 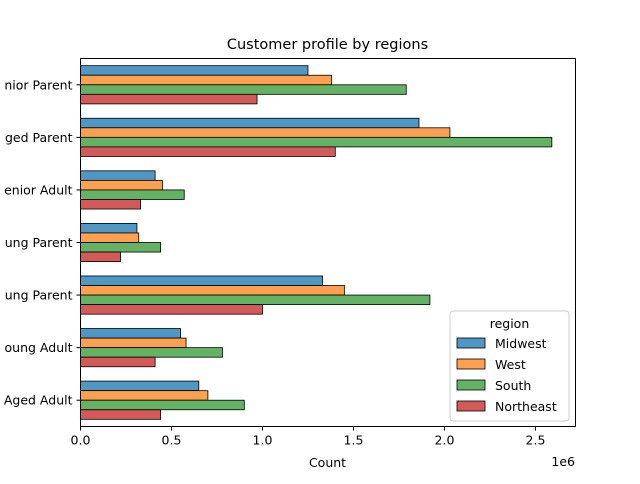 What do you see at coordinates (471, 406) in the screenshot?
I see `legend-swatch-northeast` at bounding box center [471, 406].